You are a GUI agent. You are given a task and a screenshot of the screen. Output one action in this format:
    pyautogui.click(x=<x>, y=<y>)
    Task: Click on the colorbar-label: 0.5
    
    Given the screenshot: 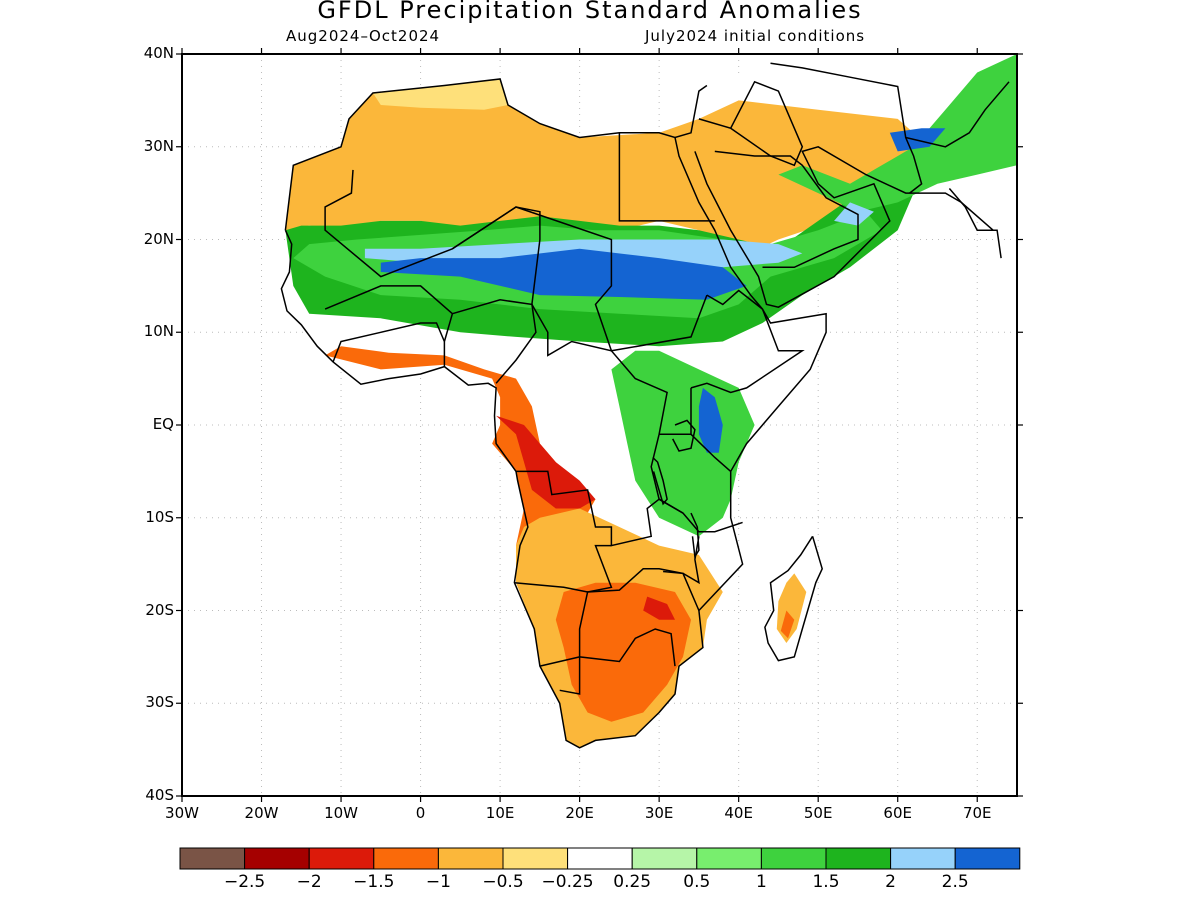 What is the action you would take?
    pyautogui.click(x=697, y=882)
    